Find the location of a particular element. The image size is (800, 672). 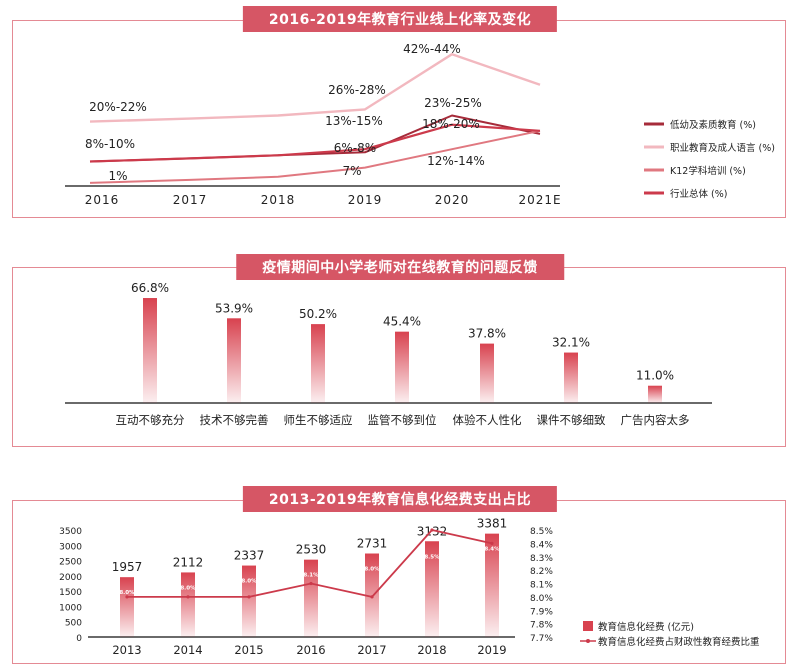

chart3-x-tick-2019: 2019 is located at coordinates (491, 650).